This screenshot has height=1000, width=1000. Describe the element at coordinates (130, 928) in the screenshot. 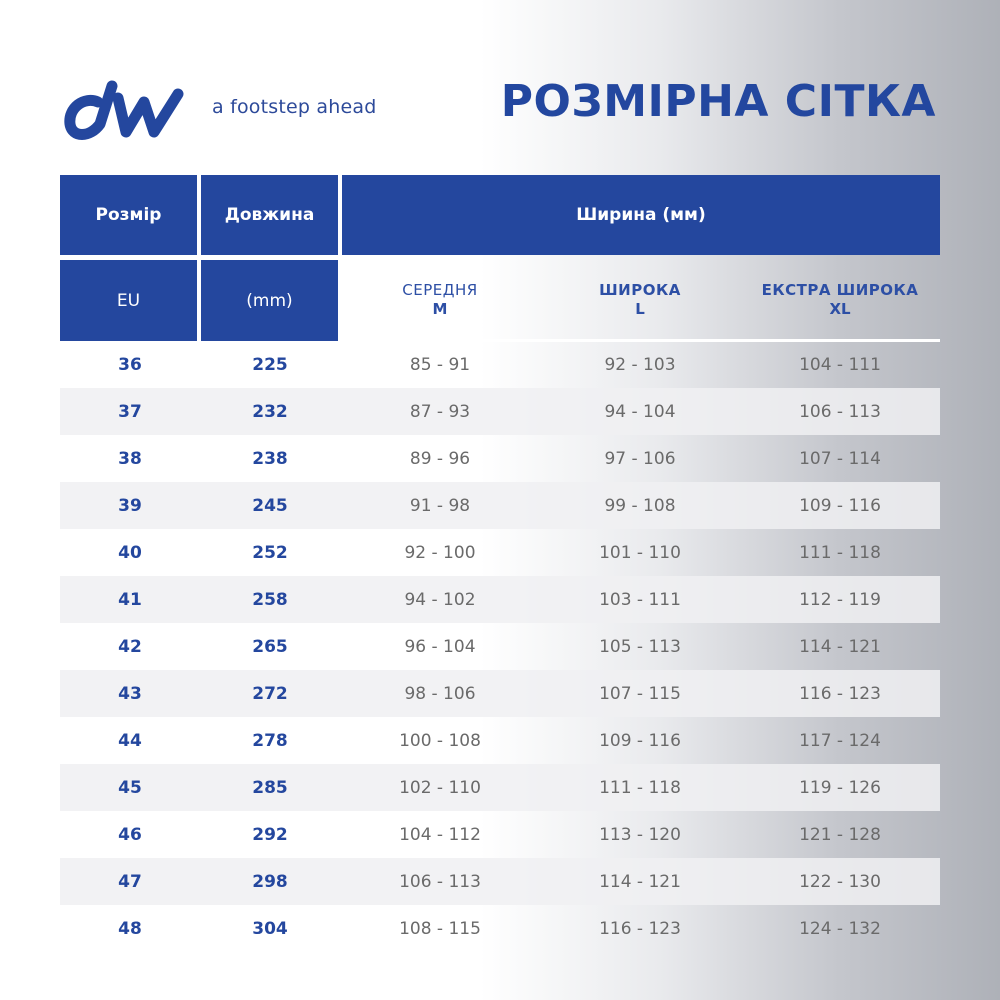

I see `cell-eu: 48` at that location.